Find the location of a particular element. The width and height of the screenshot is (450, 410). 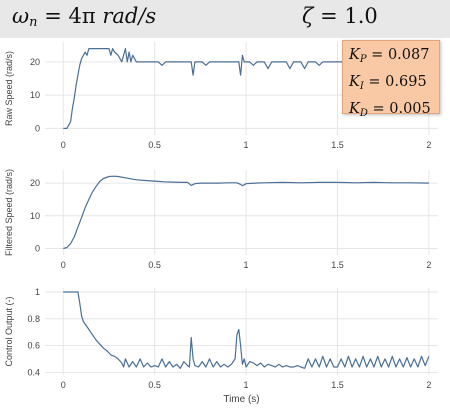

damping-ratio-equation: ζ = 1.0 is located at coordinates (340, 16).